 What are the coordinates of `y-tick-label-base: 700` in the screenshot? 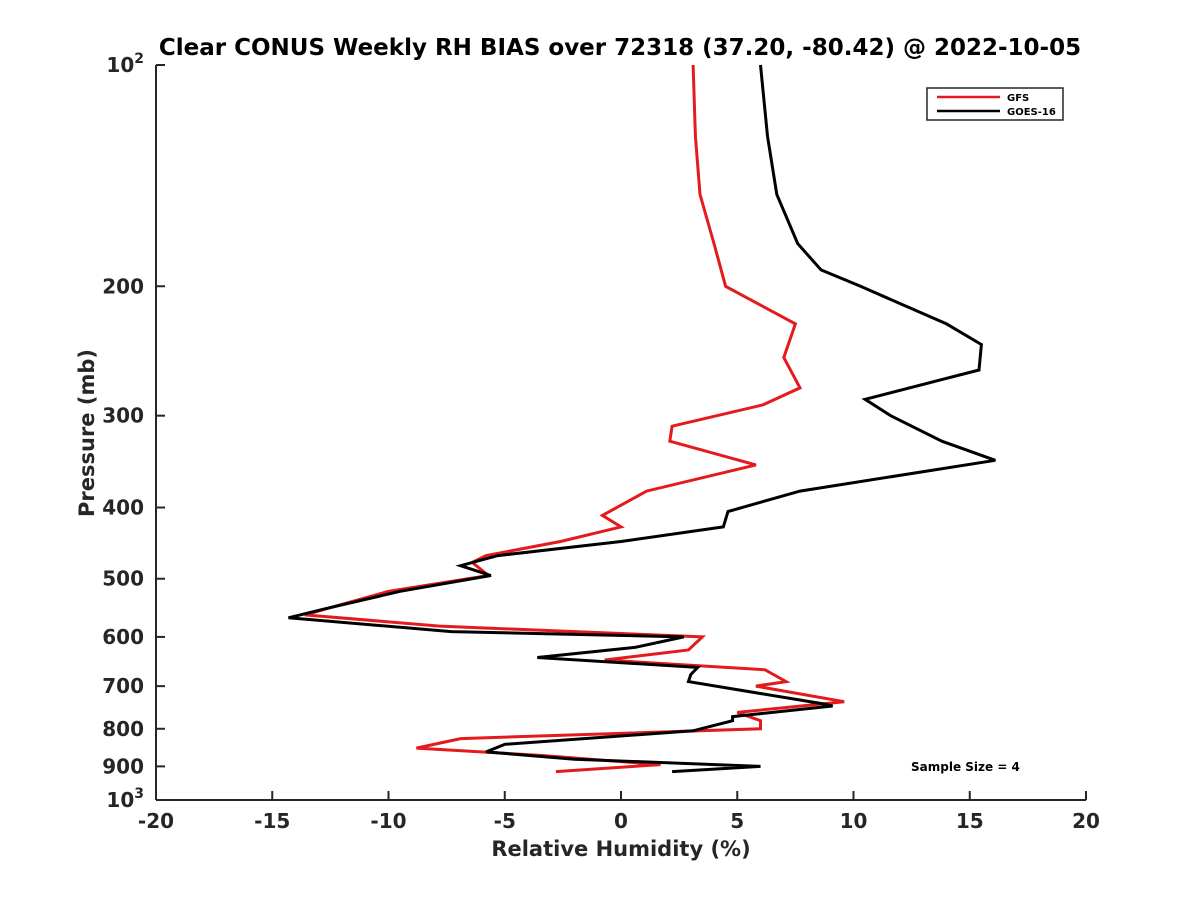 It's located at (123, 686).